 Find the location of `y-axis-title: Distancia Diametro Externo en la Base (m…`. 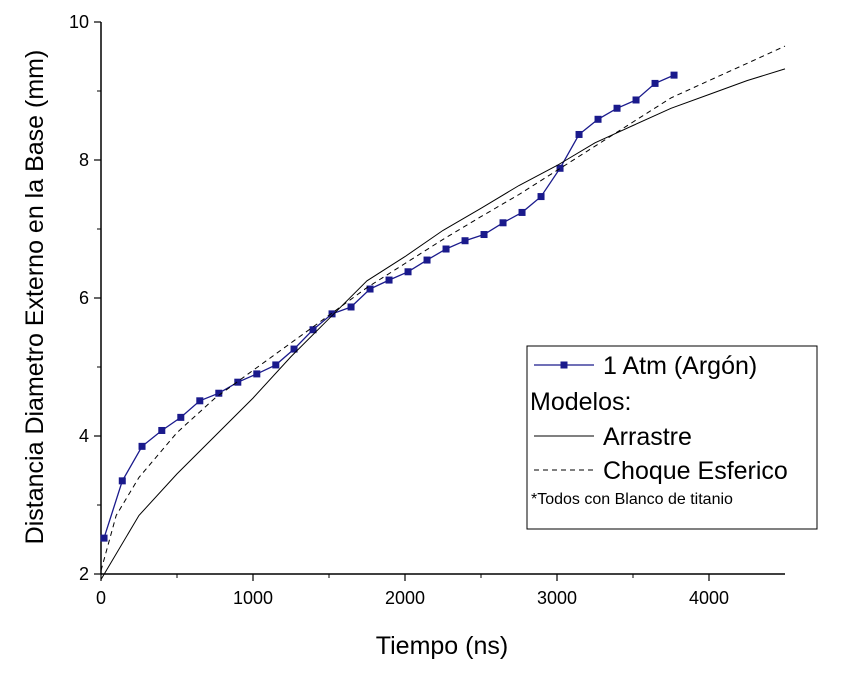

y-axis-title: Distancia Diametro Externo en la Base (m… is located at coordinates (35, 297).